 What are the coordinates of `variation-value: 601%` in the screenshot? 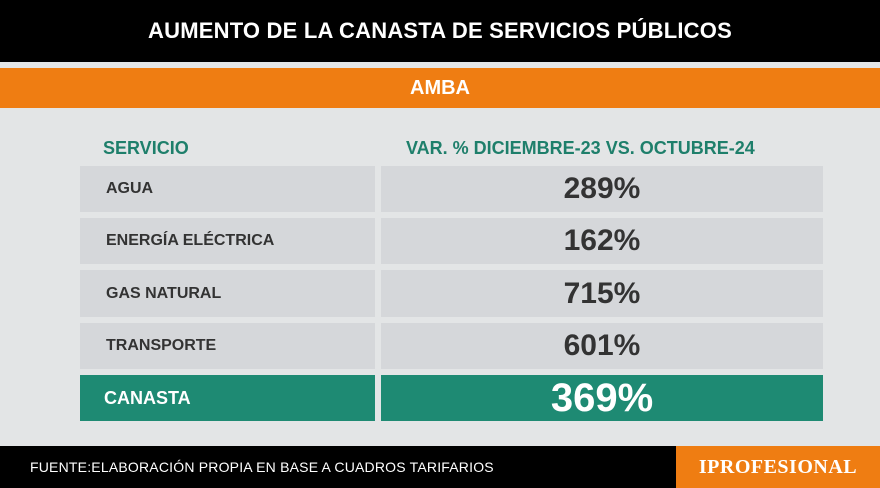 It's located at (602, 346).